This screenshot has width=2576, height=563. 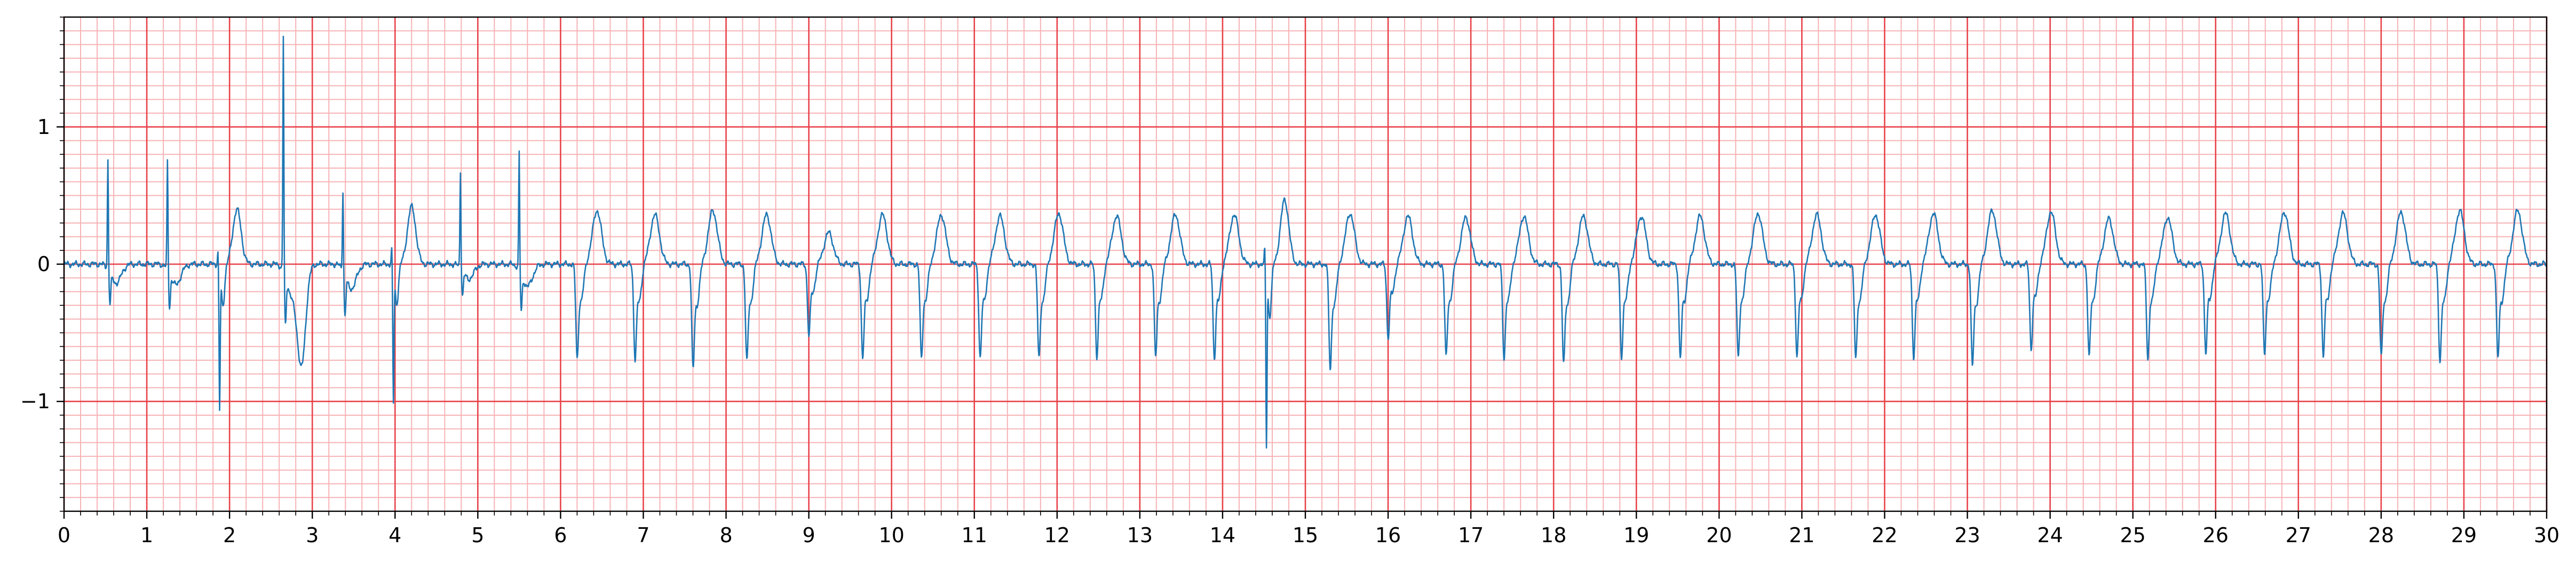 I want to click on x-tick-label: 19, so click(x=1636, y=535).